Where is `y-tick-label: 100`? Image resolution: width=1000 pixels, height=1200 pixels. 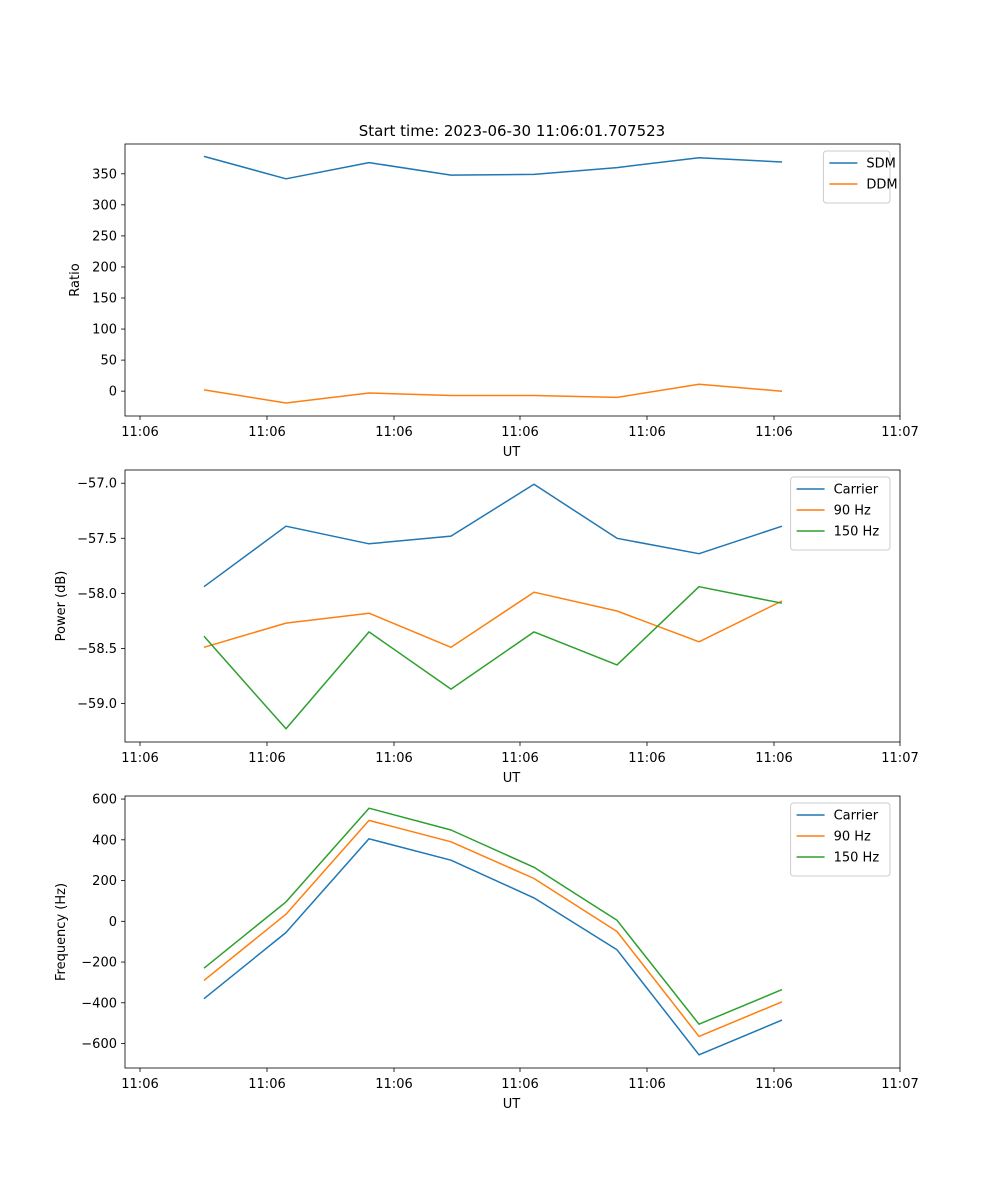 y-tick-label: 100 is located at coordinates (104, 330).